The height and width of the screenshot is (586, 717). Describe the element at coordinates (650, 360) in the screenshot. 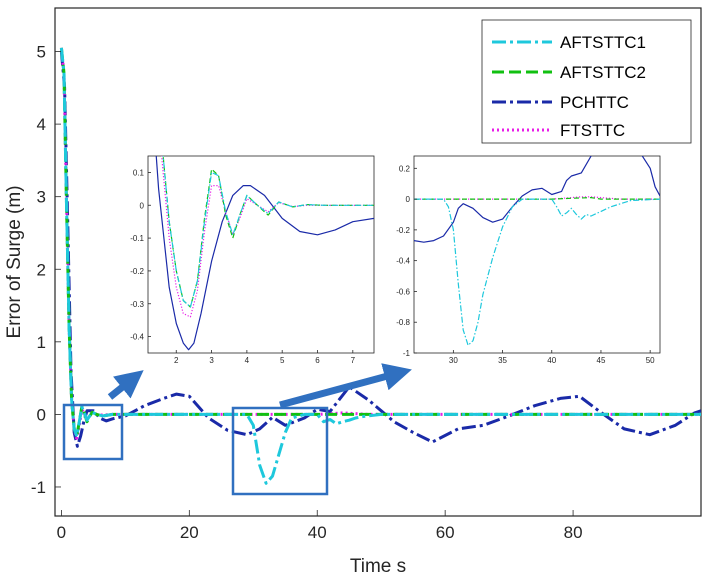

I see `inset-mid-x-tick-label: 50` at that location.